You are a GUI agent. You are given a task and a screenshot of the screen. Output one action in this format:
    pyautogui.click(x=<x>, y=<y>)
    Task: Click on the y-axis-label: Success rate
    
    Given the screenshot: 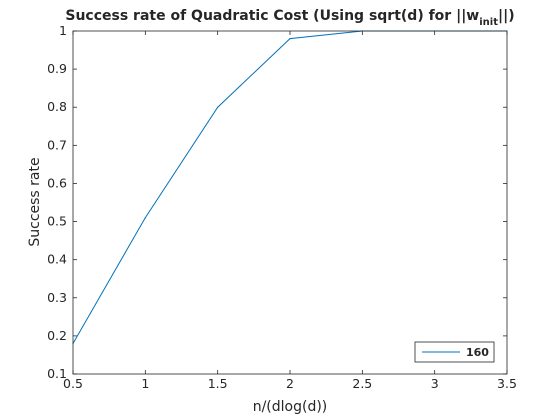 What is the action you would take?
    pyautogui.click(x=35, y=201)
    